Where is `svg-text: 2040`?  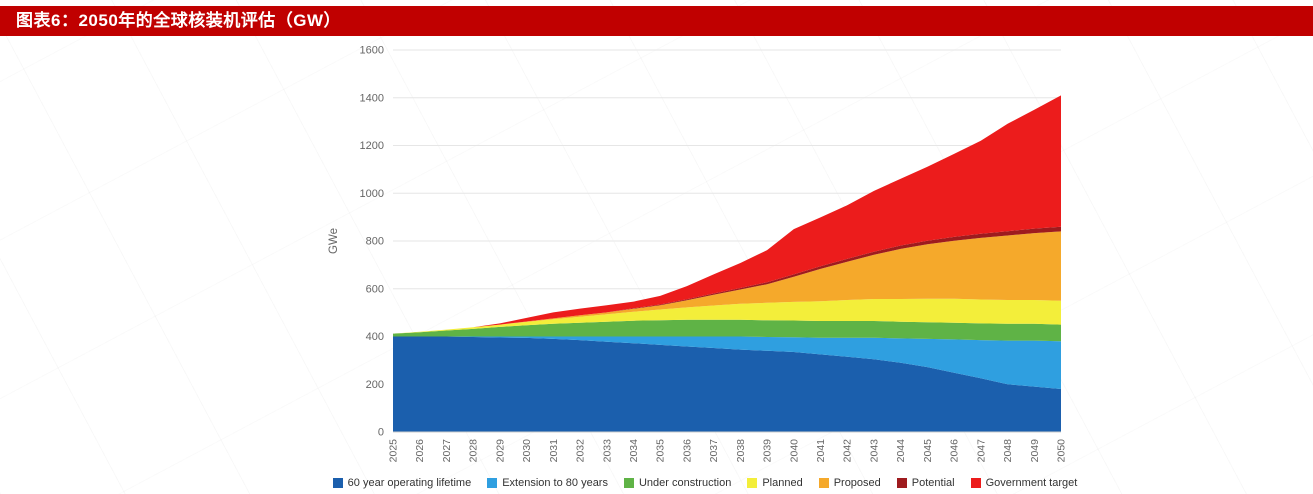 svg-text: 2040 is located at coordinates (794, 451).